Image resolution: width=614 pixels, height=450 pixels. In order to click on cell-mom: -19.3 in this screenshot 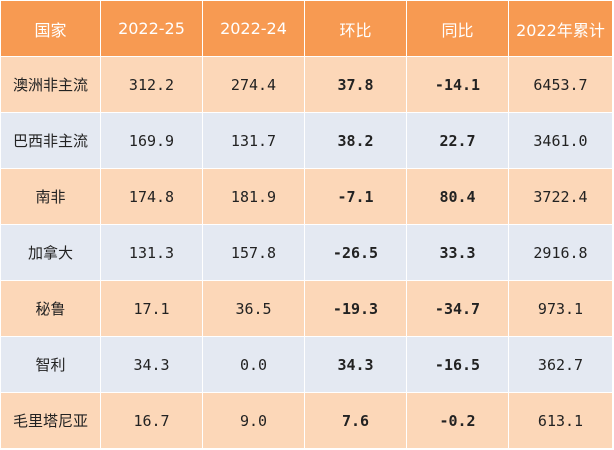, I will do `click(355, 308)`.